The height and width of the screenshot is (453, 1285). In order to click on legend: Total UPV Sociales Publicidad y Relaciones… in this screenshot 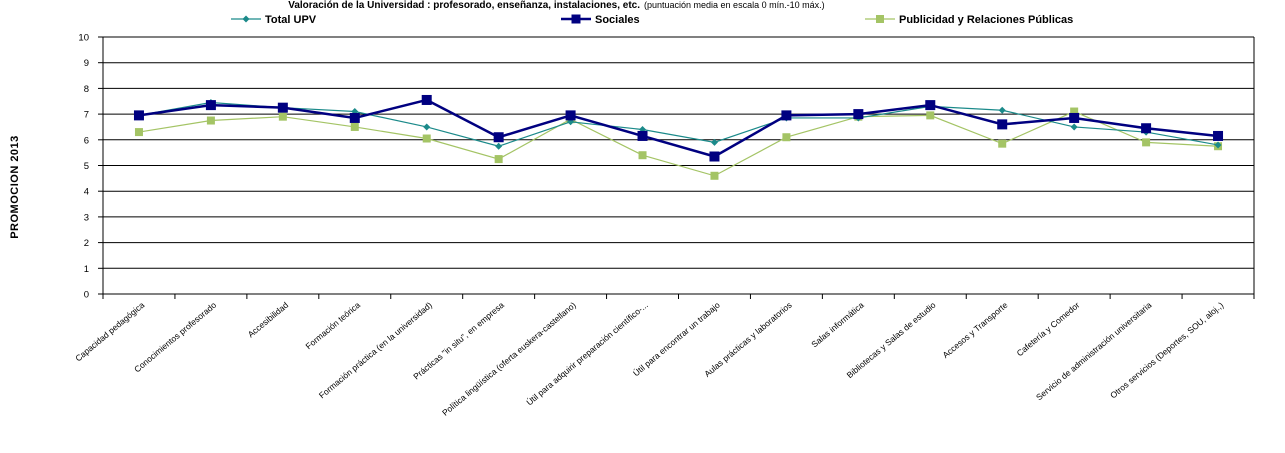, I will do `click(652, 20)`.